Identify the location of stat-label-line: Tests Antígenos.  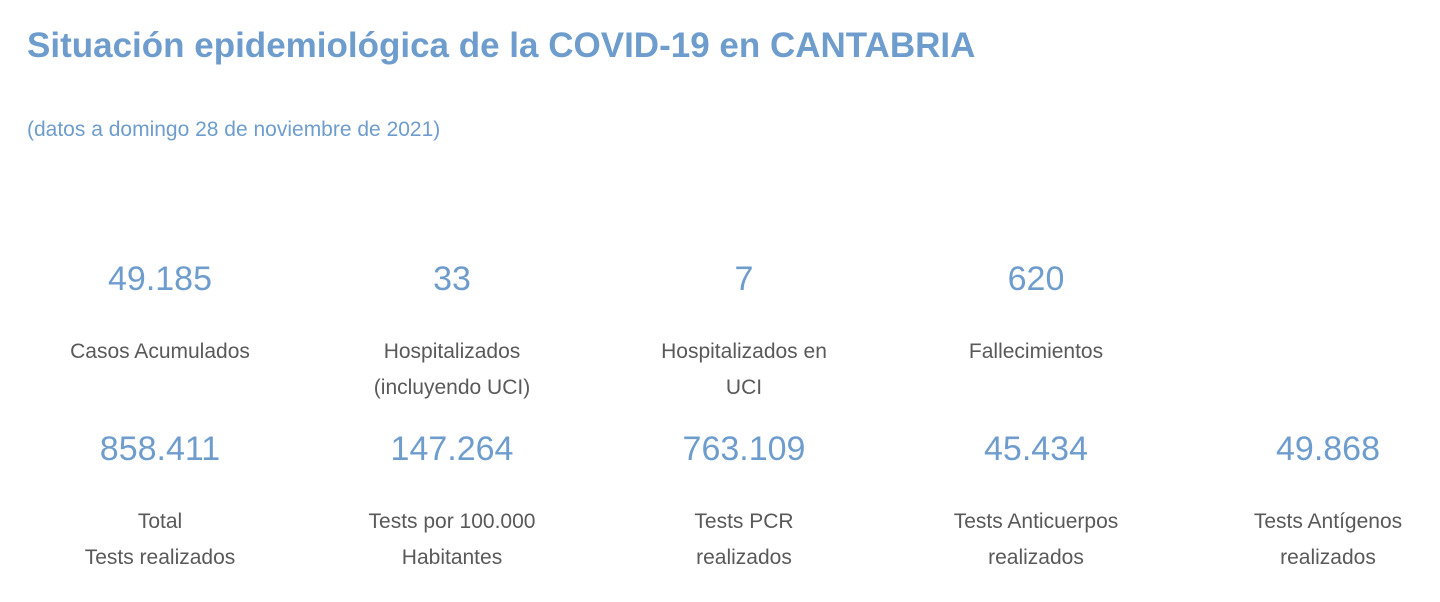
(1328, 521).